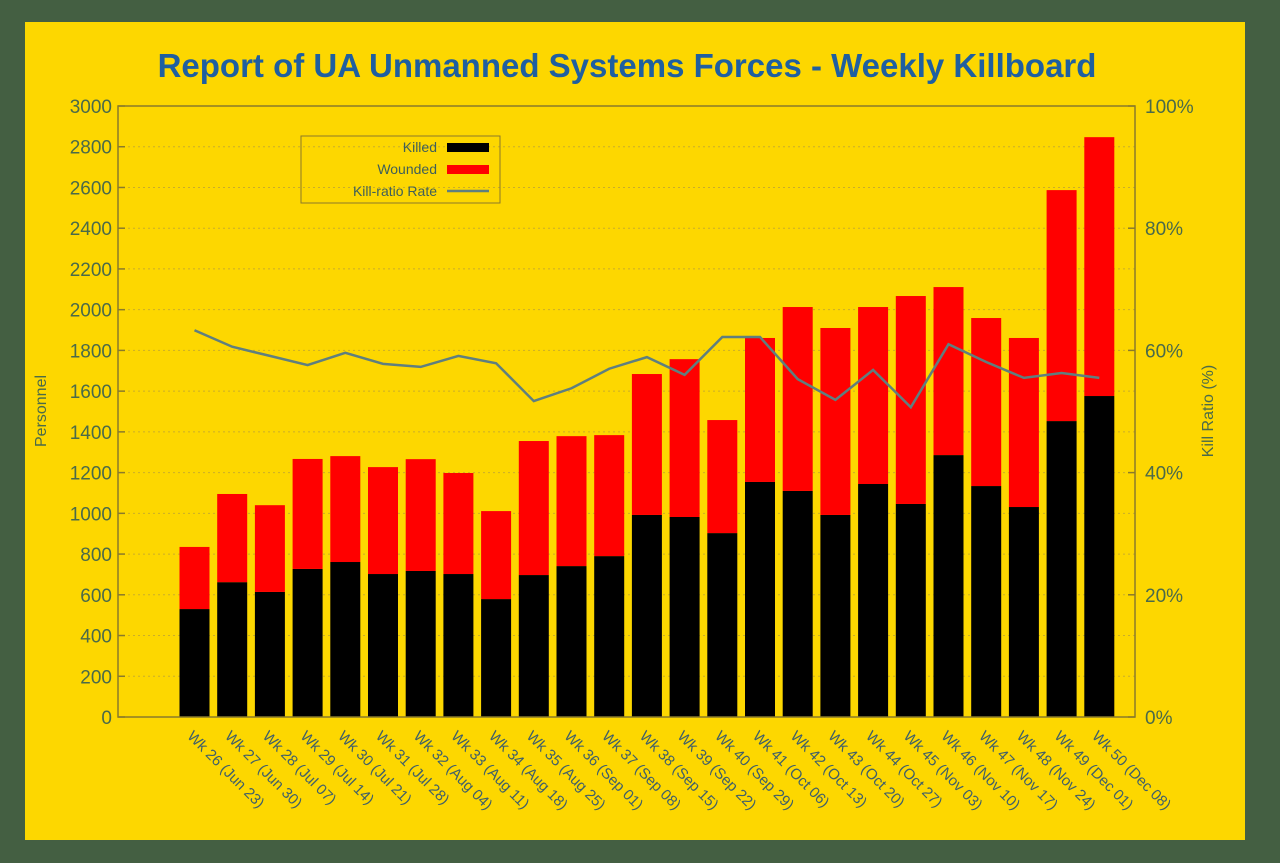  Describe the element at coordinates (407, 169) in the screenshot. I see `legend-label-wounded: Wounded` at that location.